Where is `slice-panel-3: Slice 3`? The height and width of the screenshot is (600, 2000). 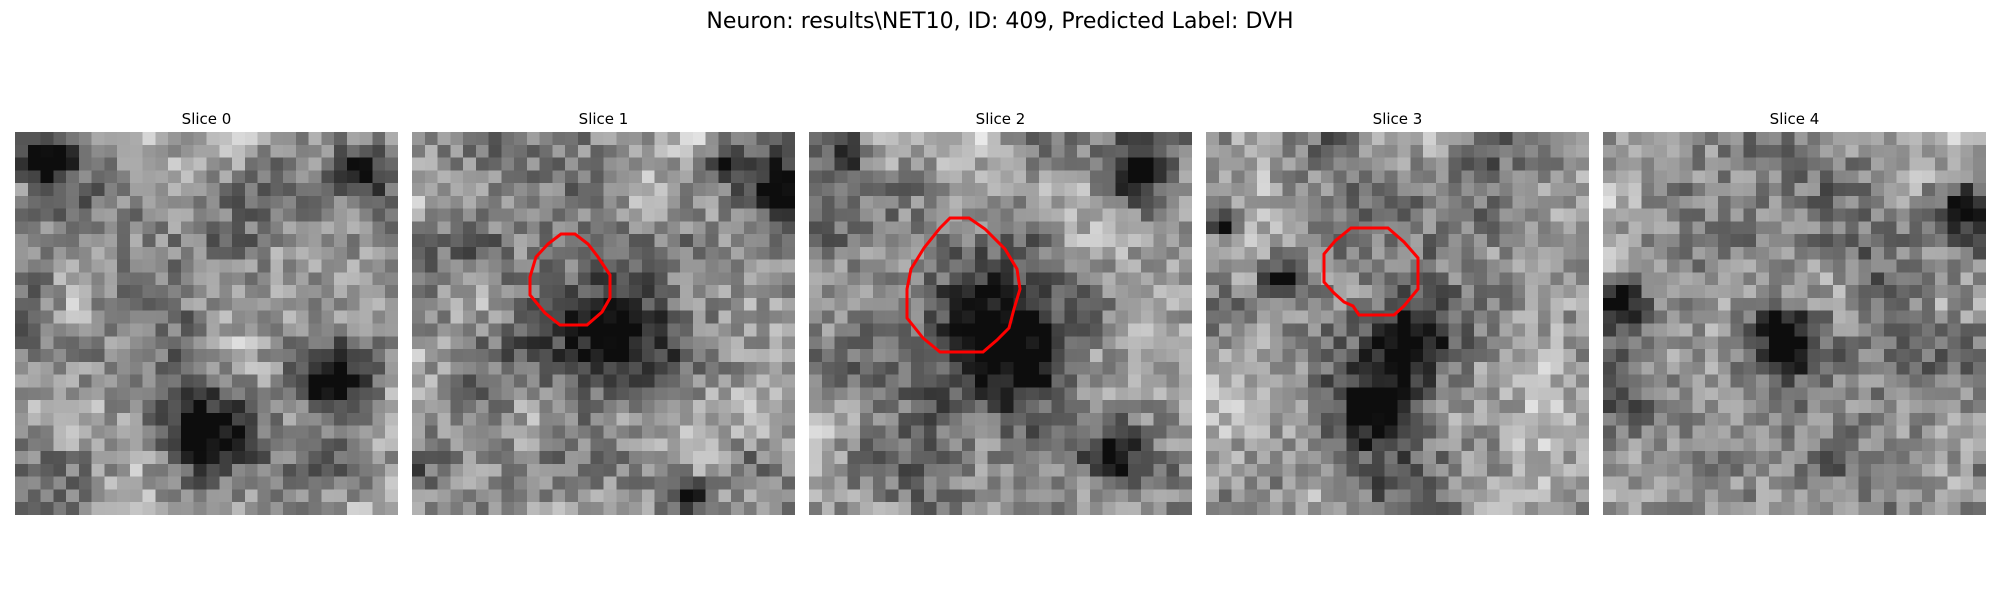 slice-panel-3: Slice 3 is located at coordinates (1397, 311).